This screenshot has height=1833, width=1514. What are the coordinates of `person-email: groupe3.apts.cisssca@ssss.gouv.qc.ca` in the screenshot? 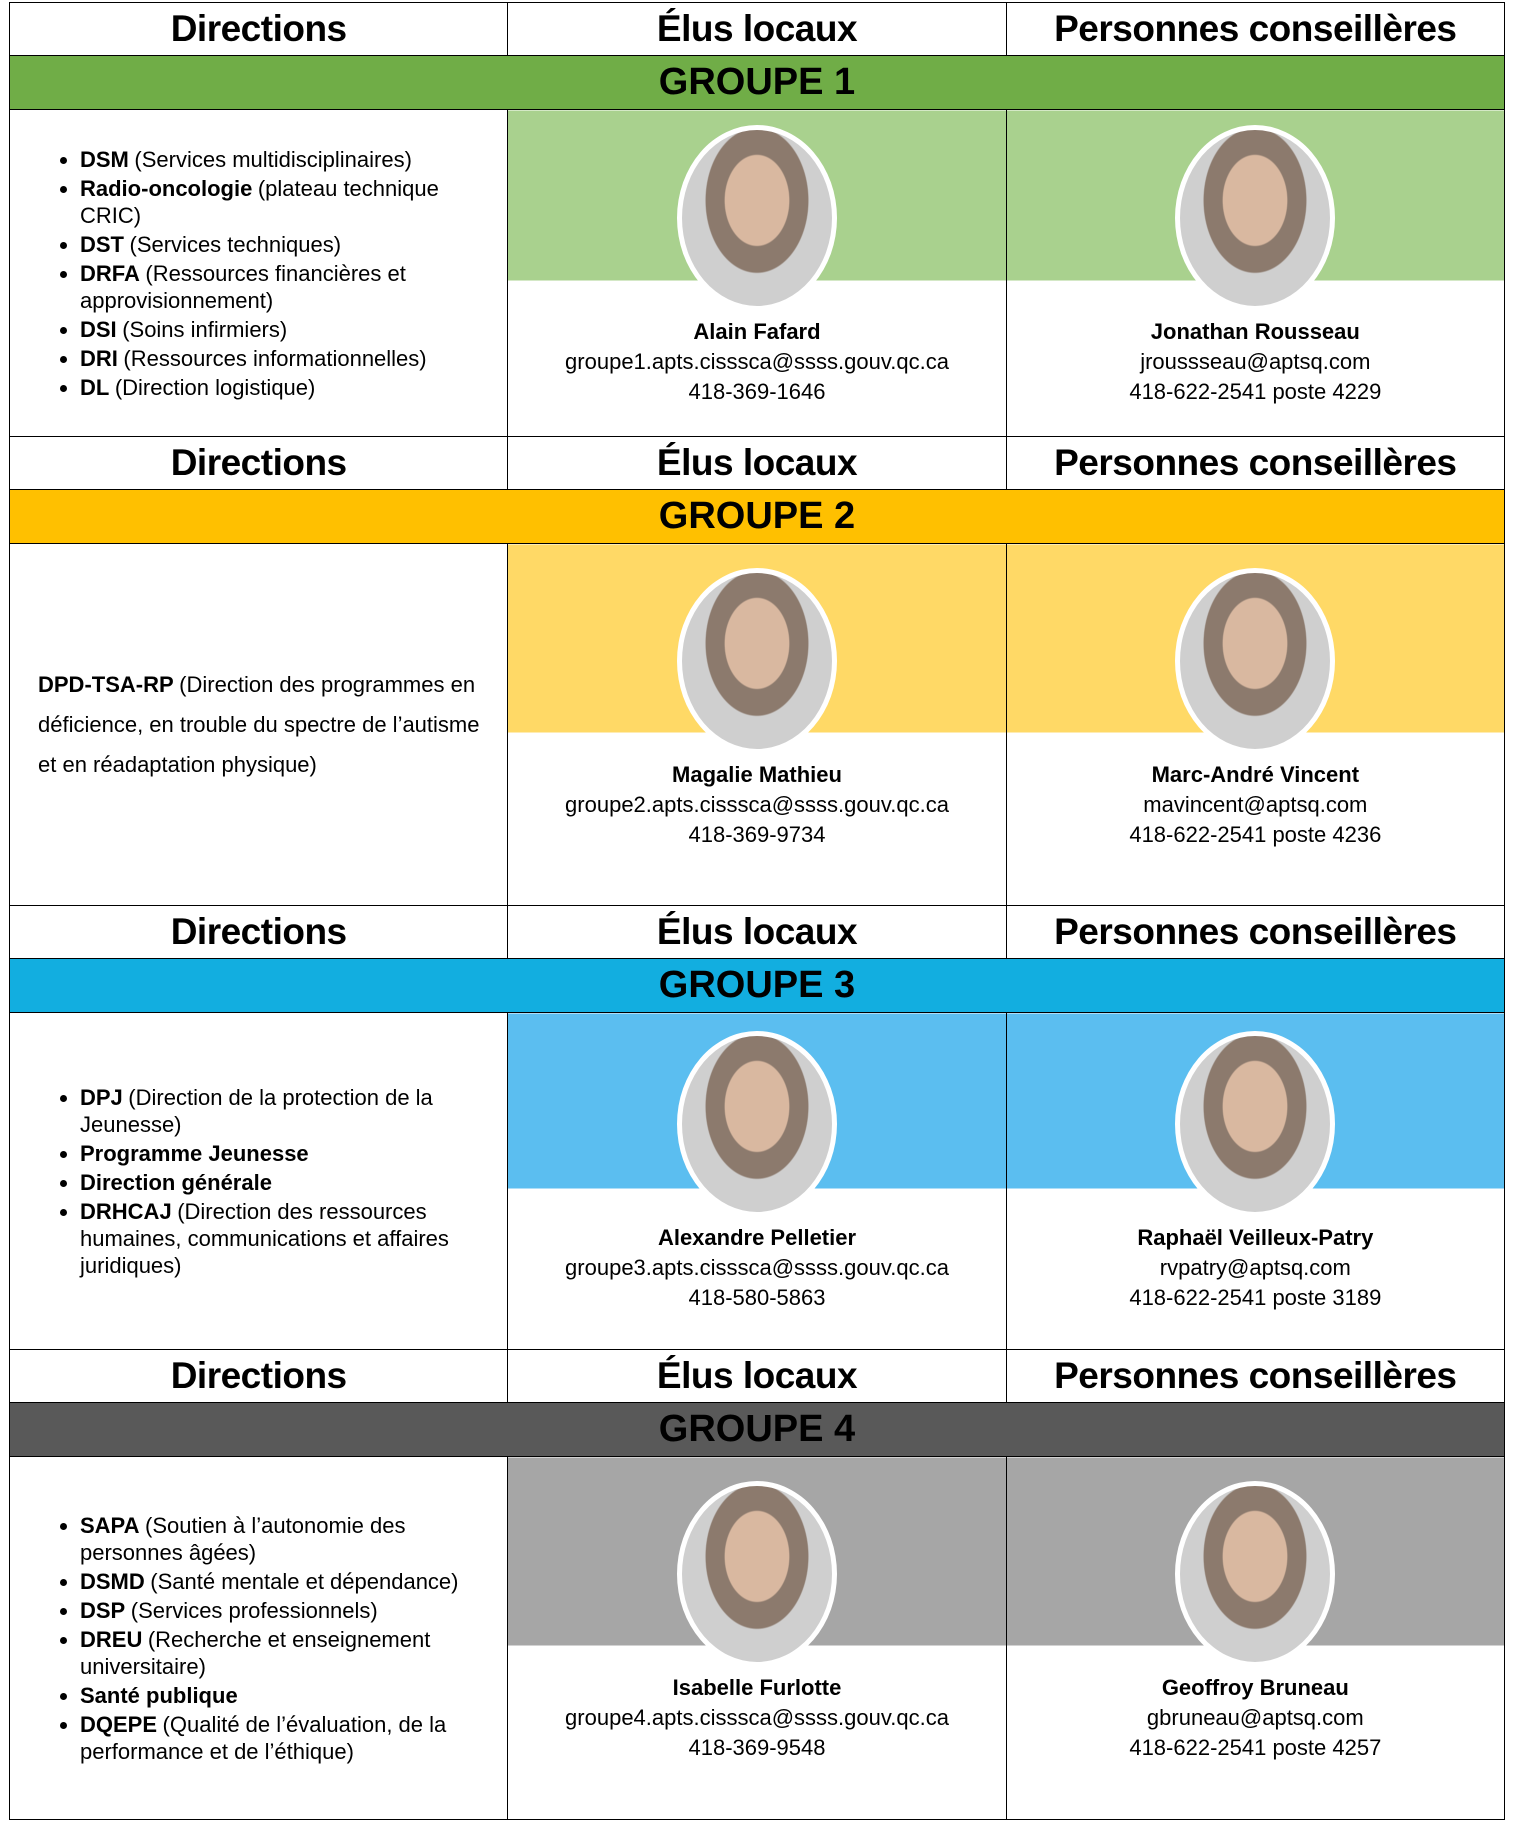 It's located at (757, 1267).